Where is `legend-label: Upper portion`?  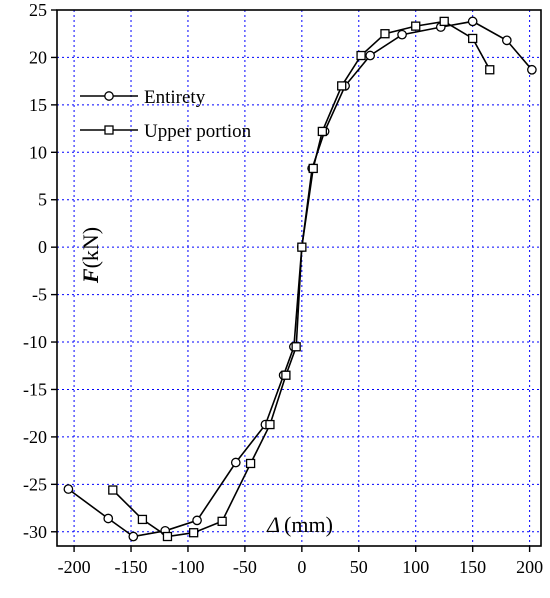 legend-label: Upper portion is located at coordinates (198, 131).